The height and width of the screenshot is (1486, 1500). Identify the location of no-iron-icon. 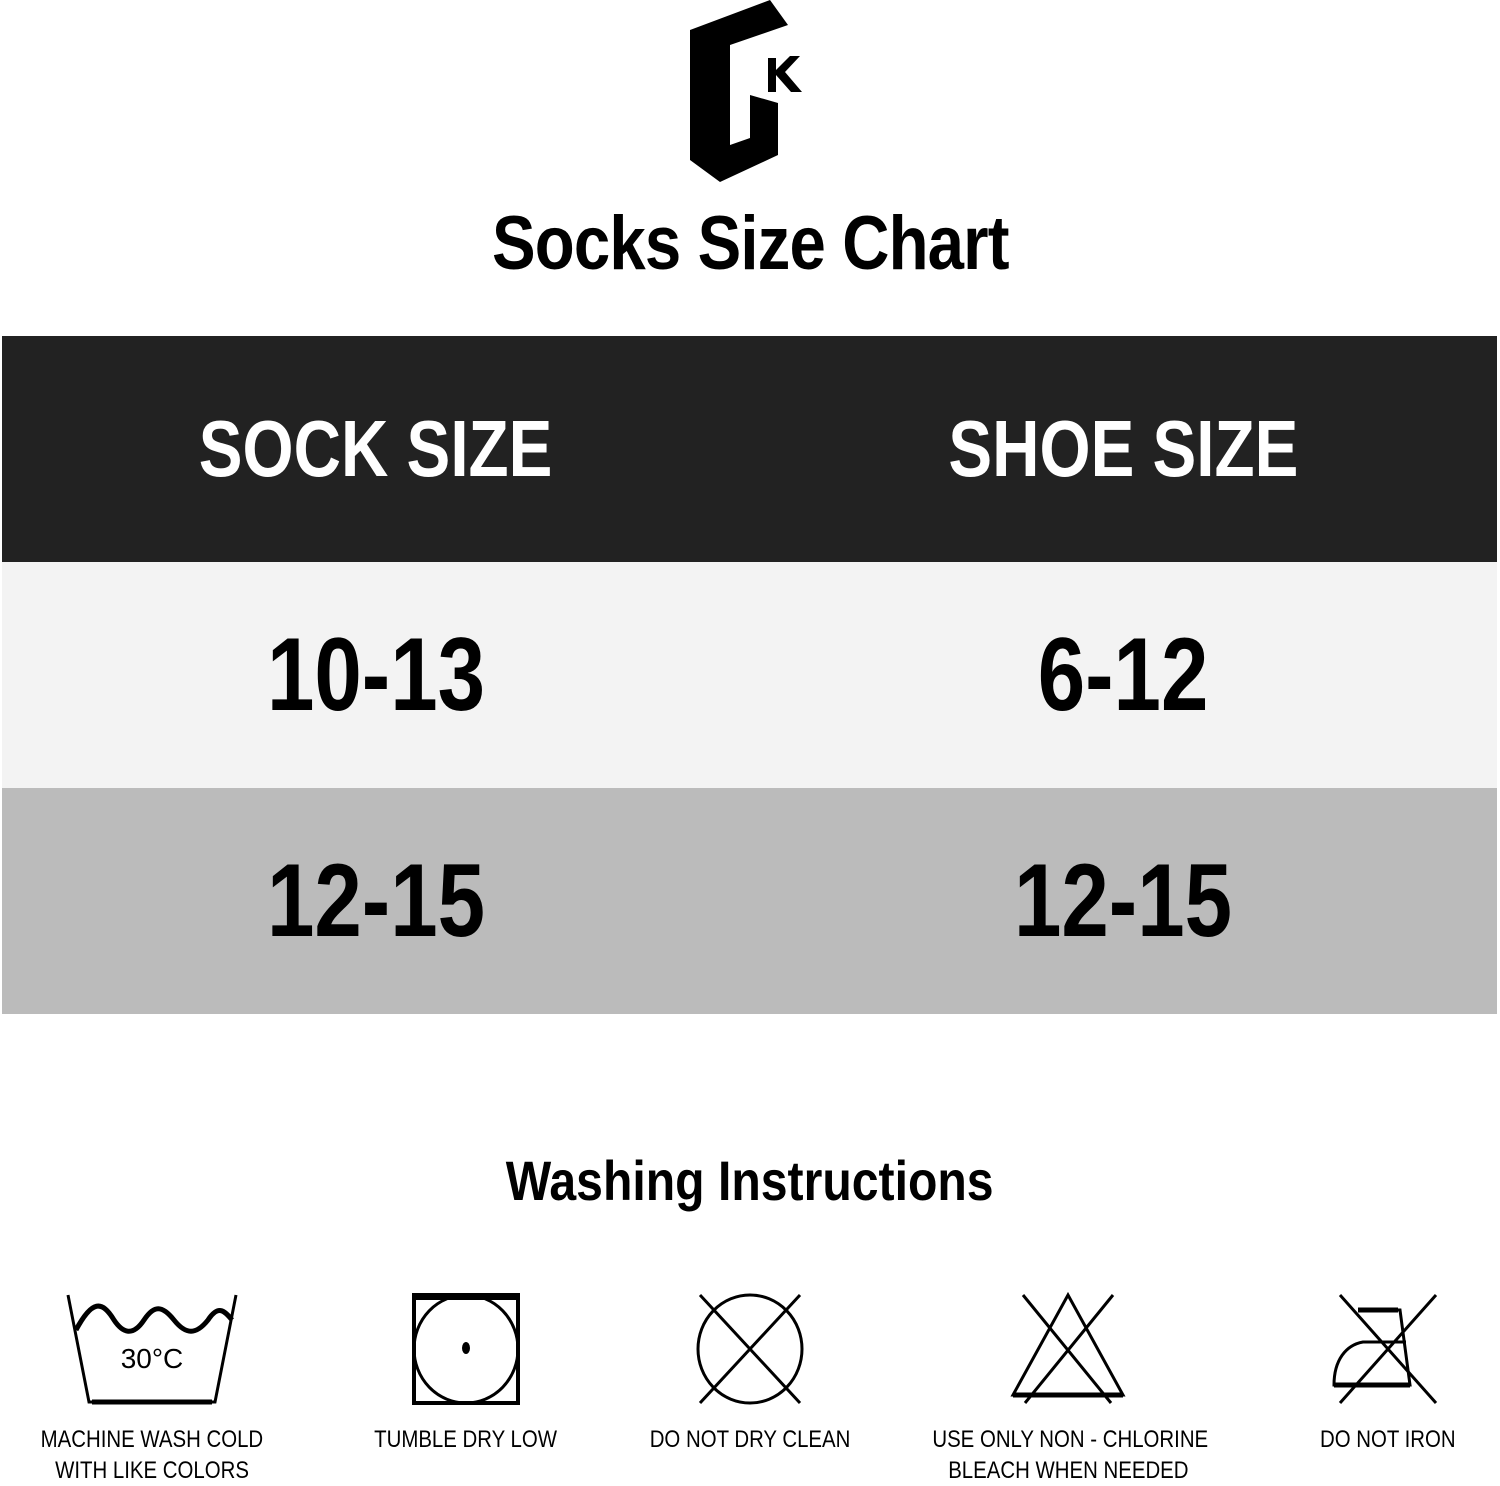
(1388, 1349).